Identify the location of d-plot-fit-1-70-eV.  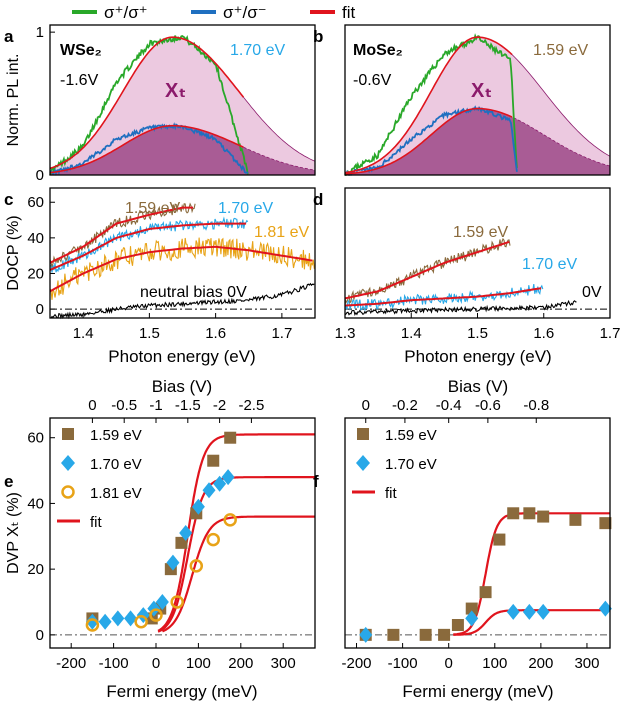
(443, 297).